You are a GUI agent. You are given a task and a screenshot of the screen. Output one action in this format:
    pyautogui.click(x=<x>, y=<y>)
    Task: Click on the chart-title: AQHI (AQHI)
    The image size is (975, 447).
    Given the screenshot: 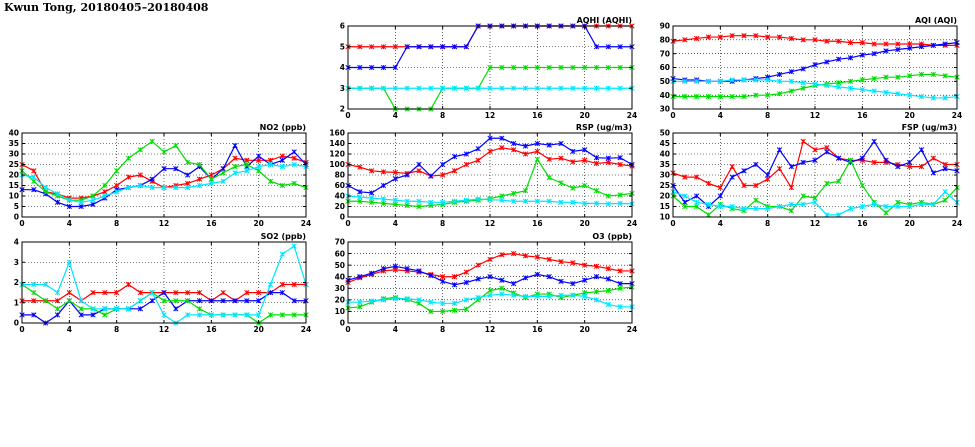 What is the action you would take?
    pyautogui.click(x=604, y=20)
    